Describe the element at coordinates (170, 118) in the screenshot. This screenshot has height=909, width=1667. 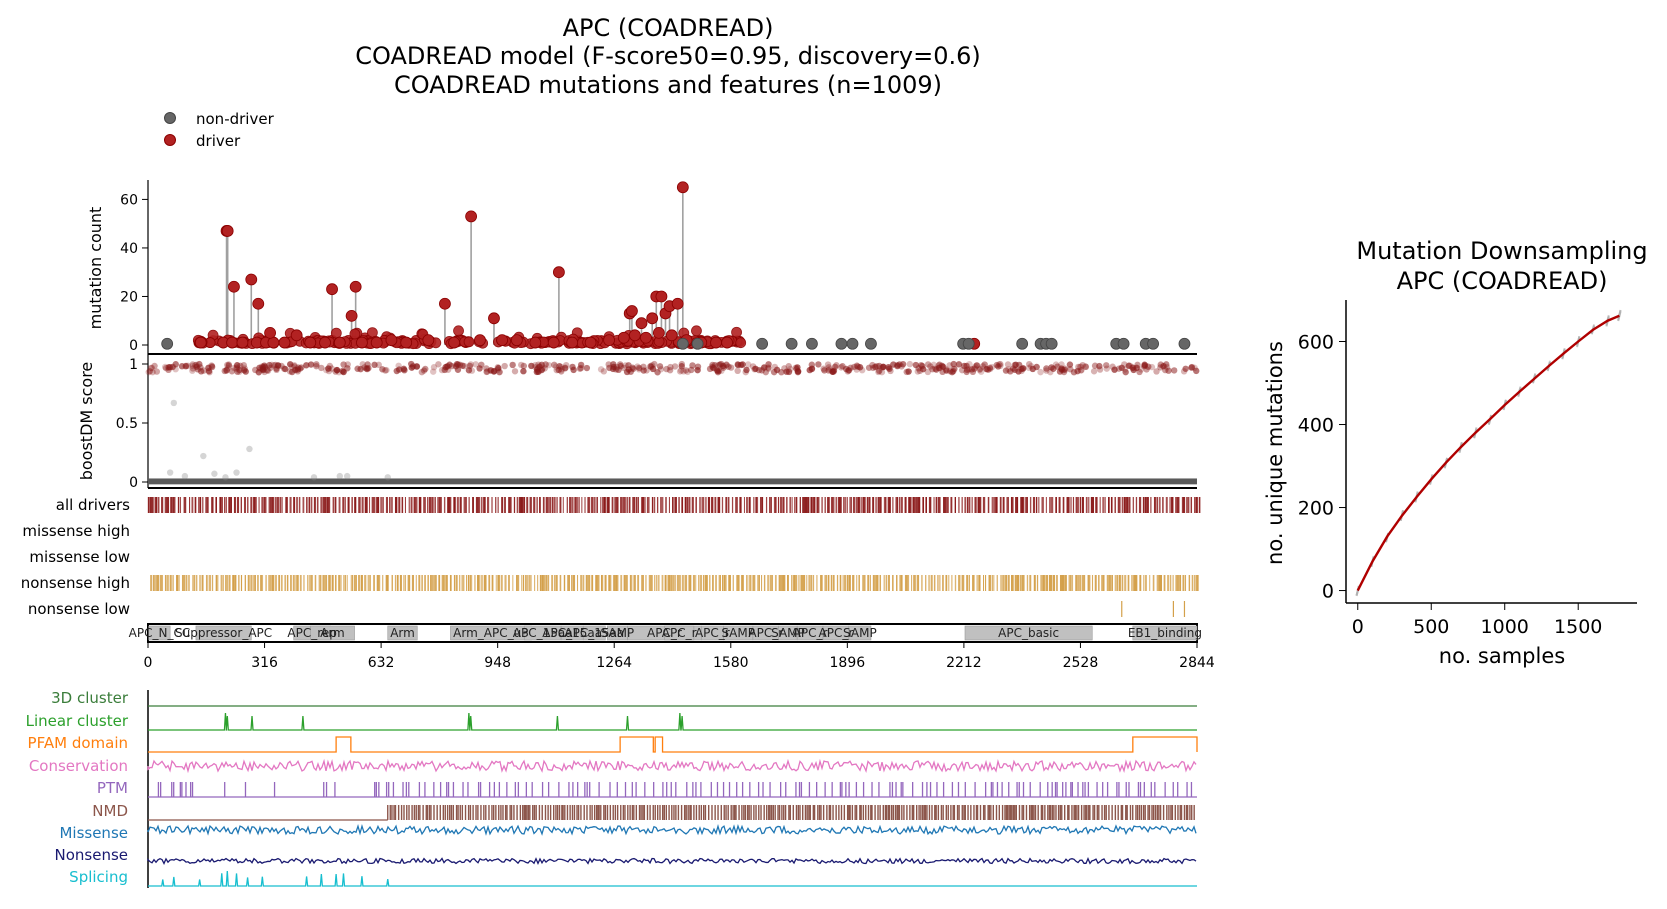
I see `legend-marker-nondriver` at that location.